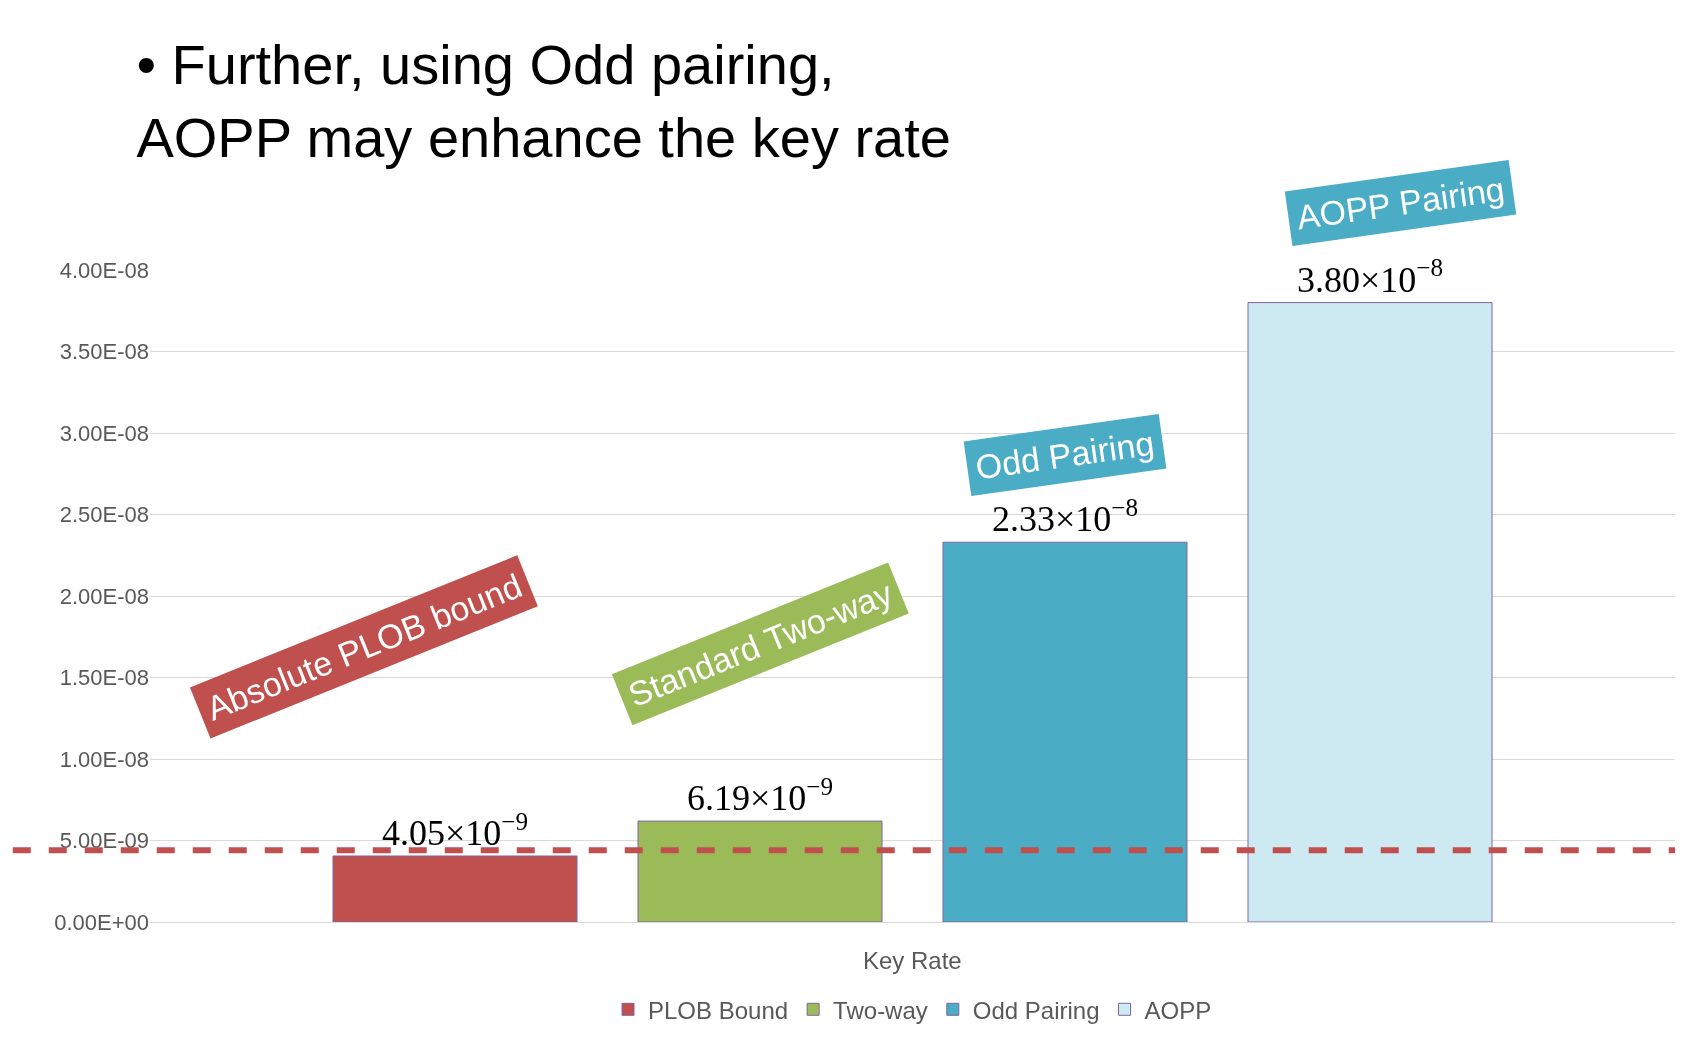 The image size is (1705, 1052). Describe the element at coordinates (1065, 455) in the screenshot. I see `annotation: Odd Pairing` at that location.